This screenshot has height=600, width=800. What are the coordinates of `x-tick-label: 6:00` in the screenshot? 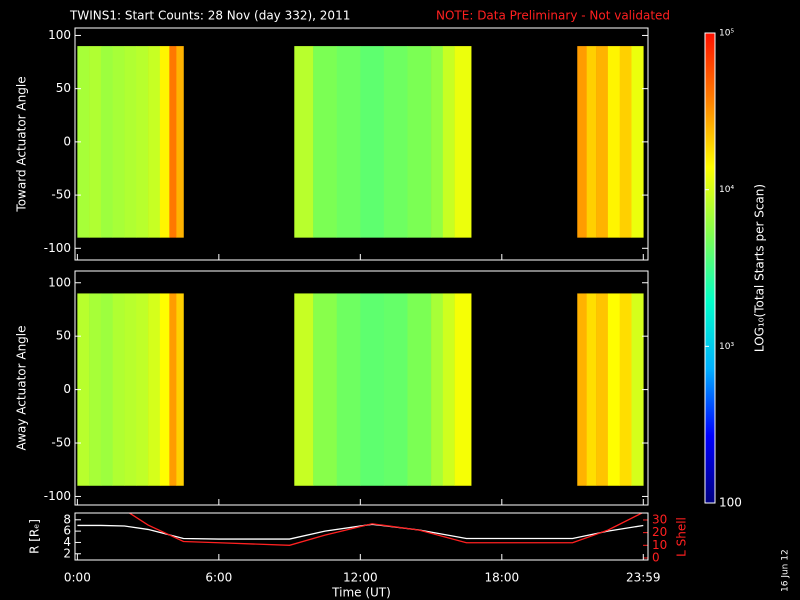 It's located at (218, 578).